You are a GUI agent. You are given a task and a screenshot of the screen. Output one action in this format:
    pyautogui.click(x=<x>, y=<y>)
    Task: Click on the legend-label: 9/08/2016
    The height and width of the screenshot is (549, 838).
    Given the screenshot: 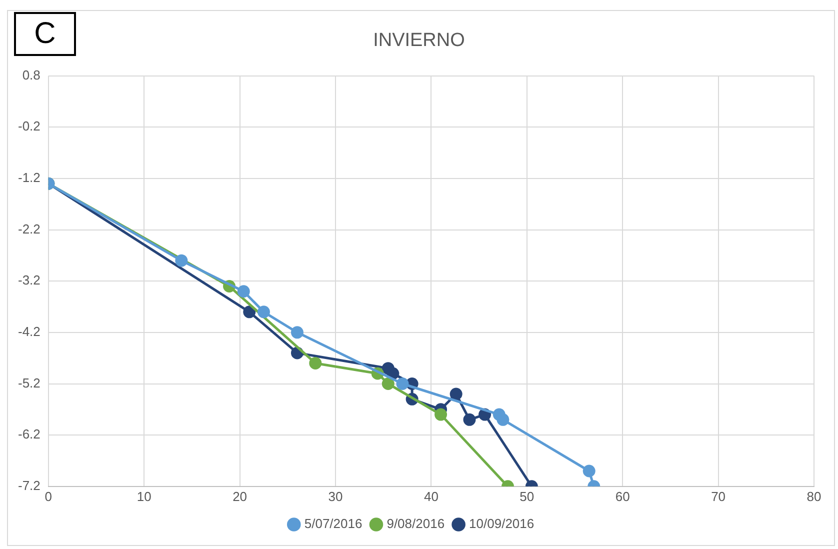 What is the action you would take?
    pyautogui.click(x=415, y=524)
    